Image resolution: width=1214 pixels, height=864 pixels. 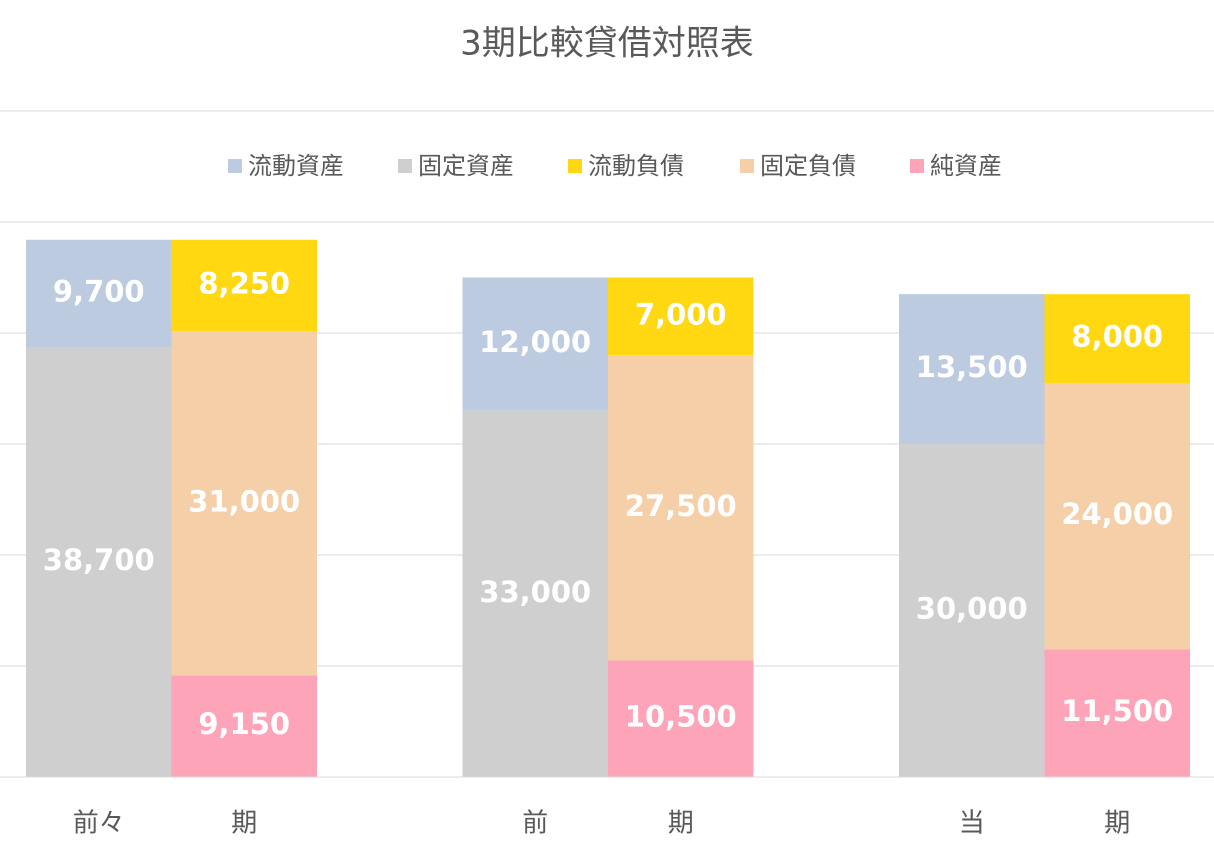 What do you see at coordinates (636, 166) in the screenshot?
I see `legend-label: 流動負債` at bounding box center [636, 166].